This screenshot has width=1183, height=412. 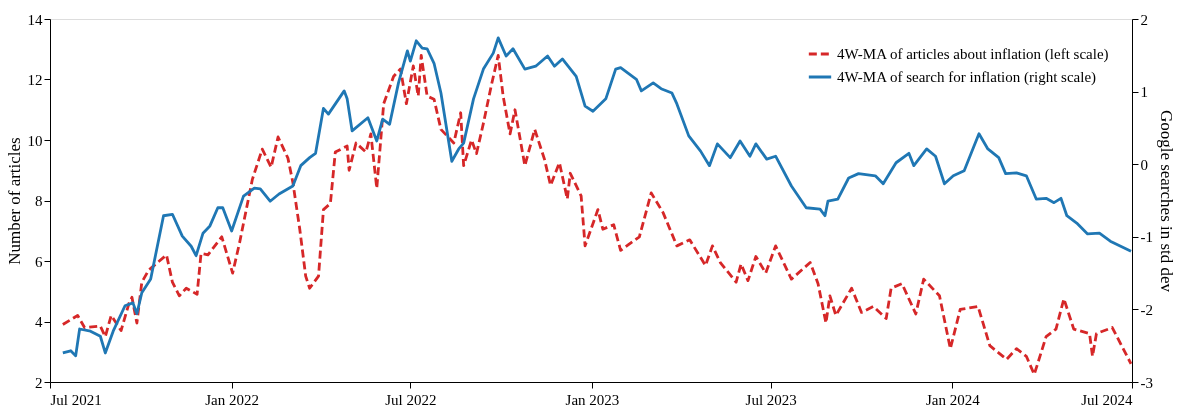 I want to click on x-tick-label: Jul 2021, so click(x=76, y=399).